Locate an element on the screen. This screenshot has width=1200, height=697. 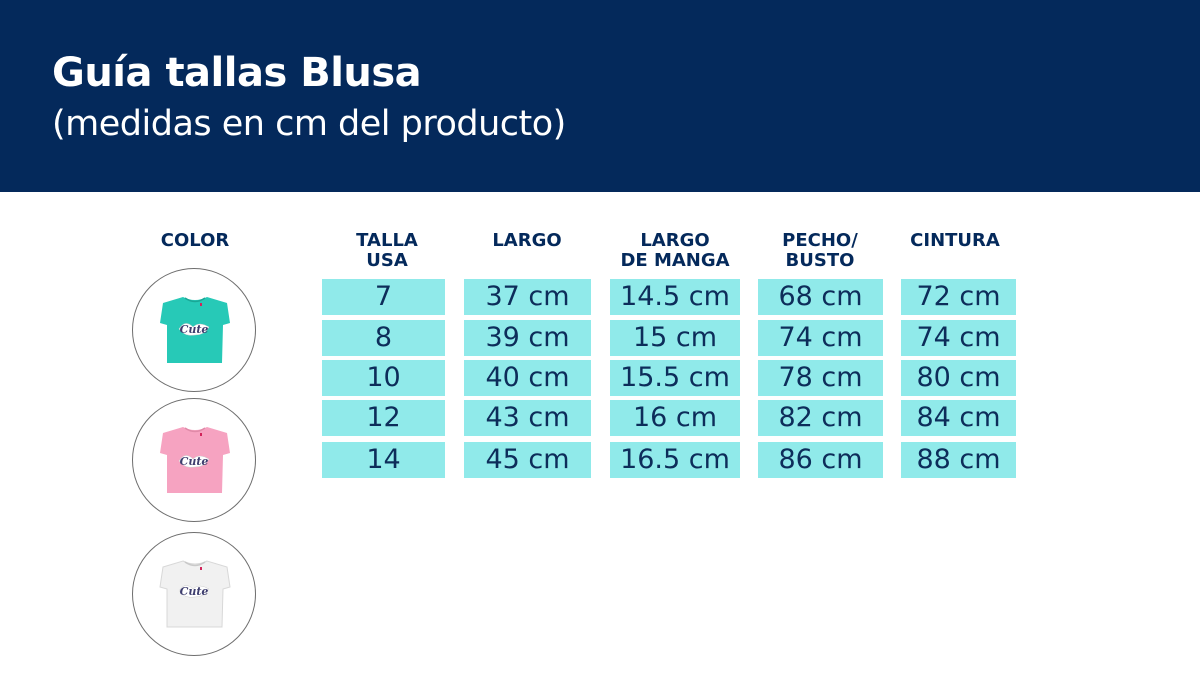
table-cell-largo: 45 cm is located at coordinates (527, 460).